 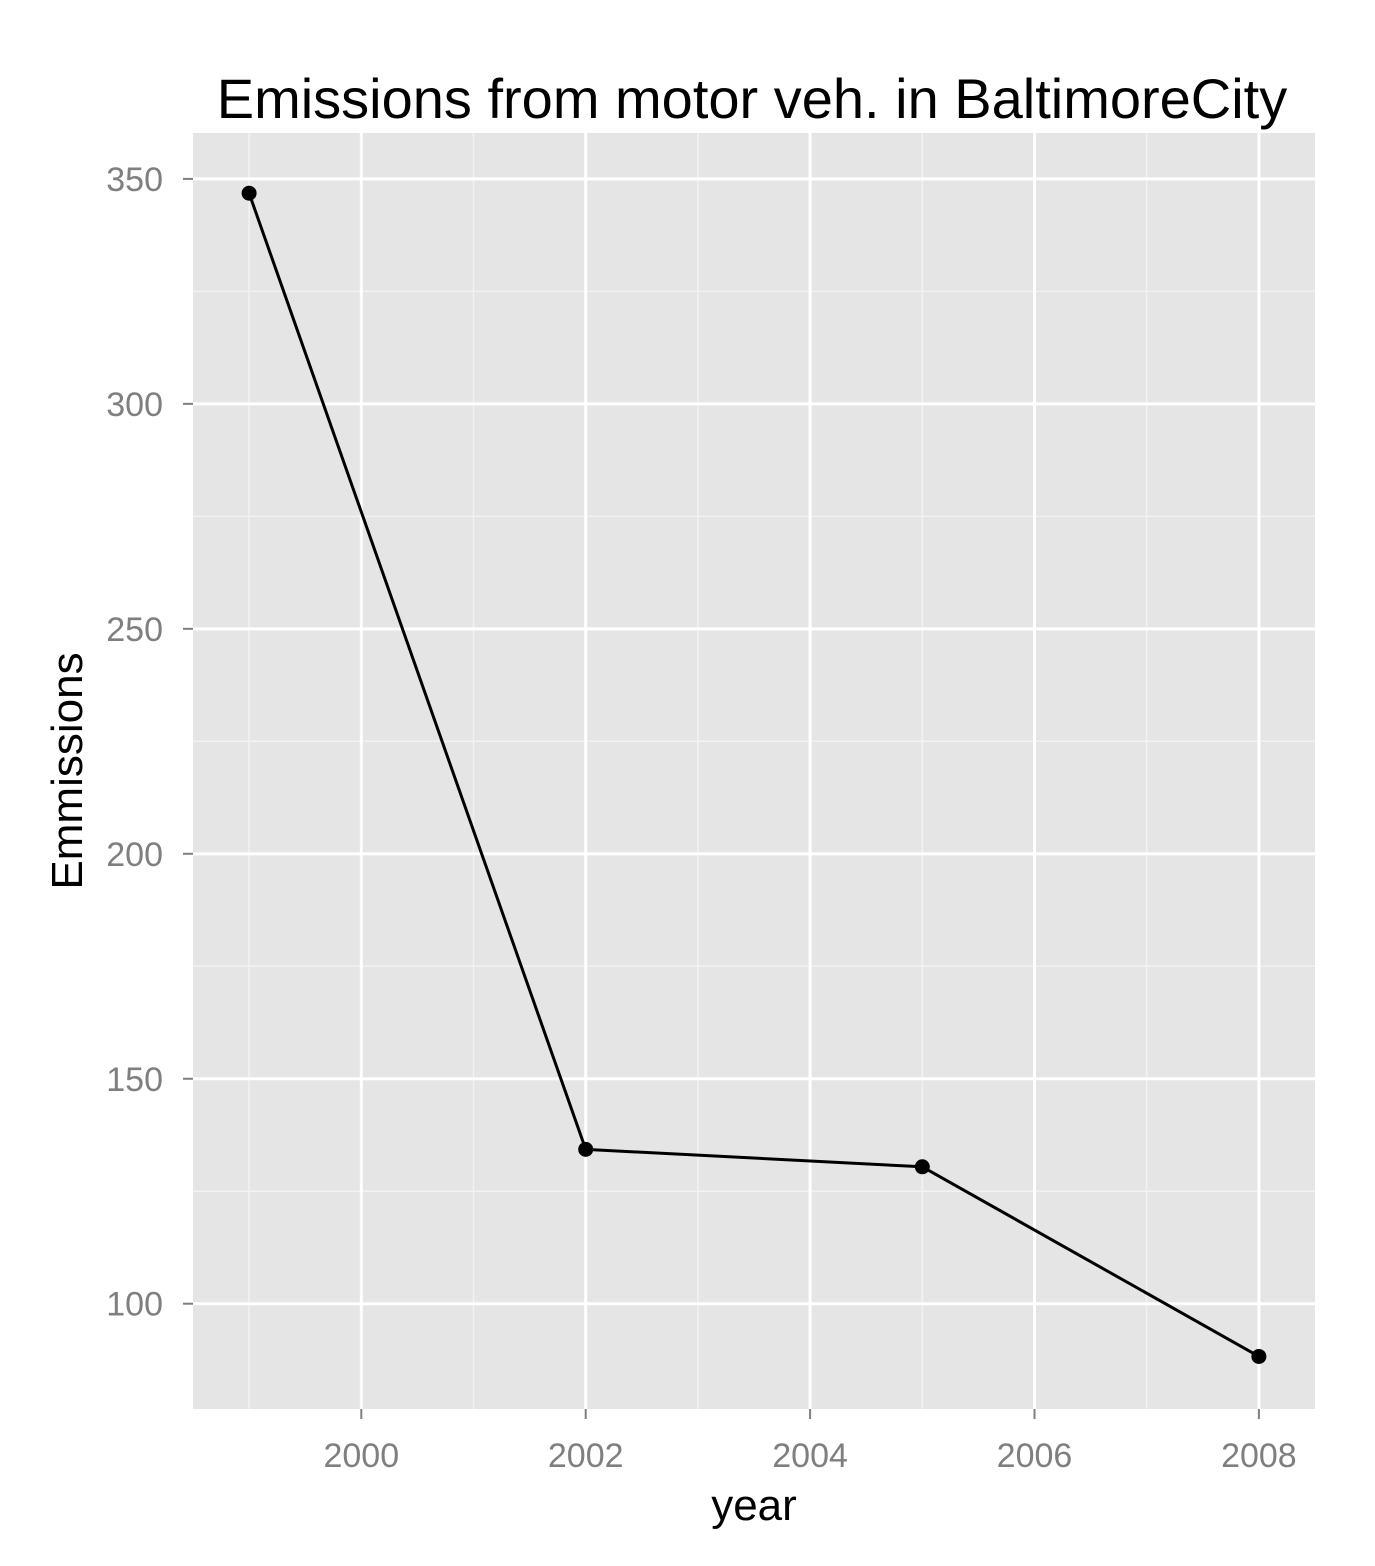 I want to click on y-tick-label: 200, so click(x=134, y=855).